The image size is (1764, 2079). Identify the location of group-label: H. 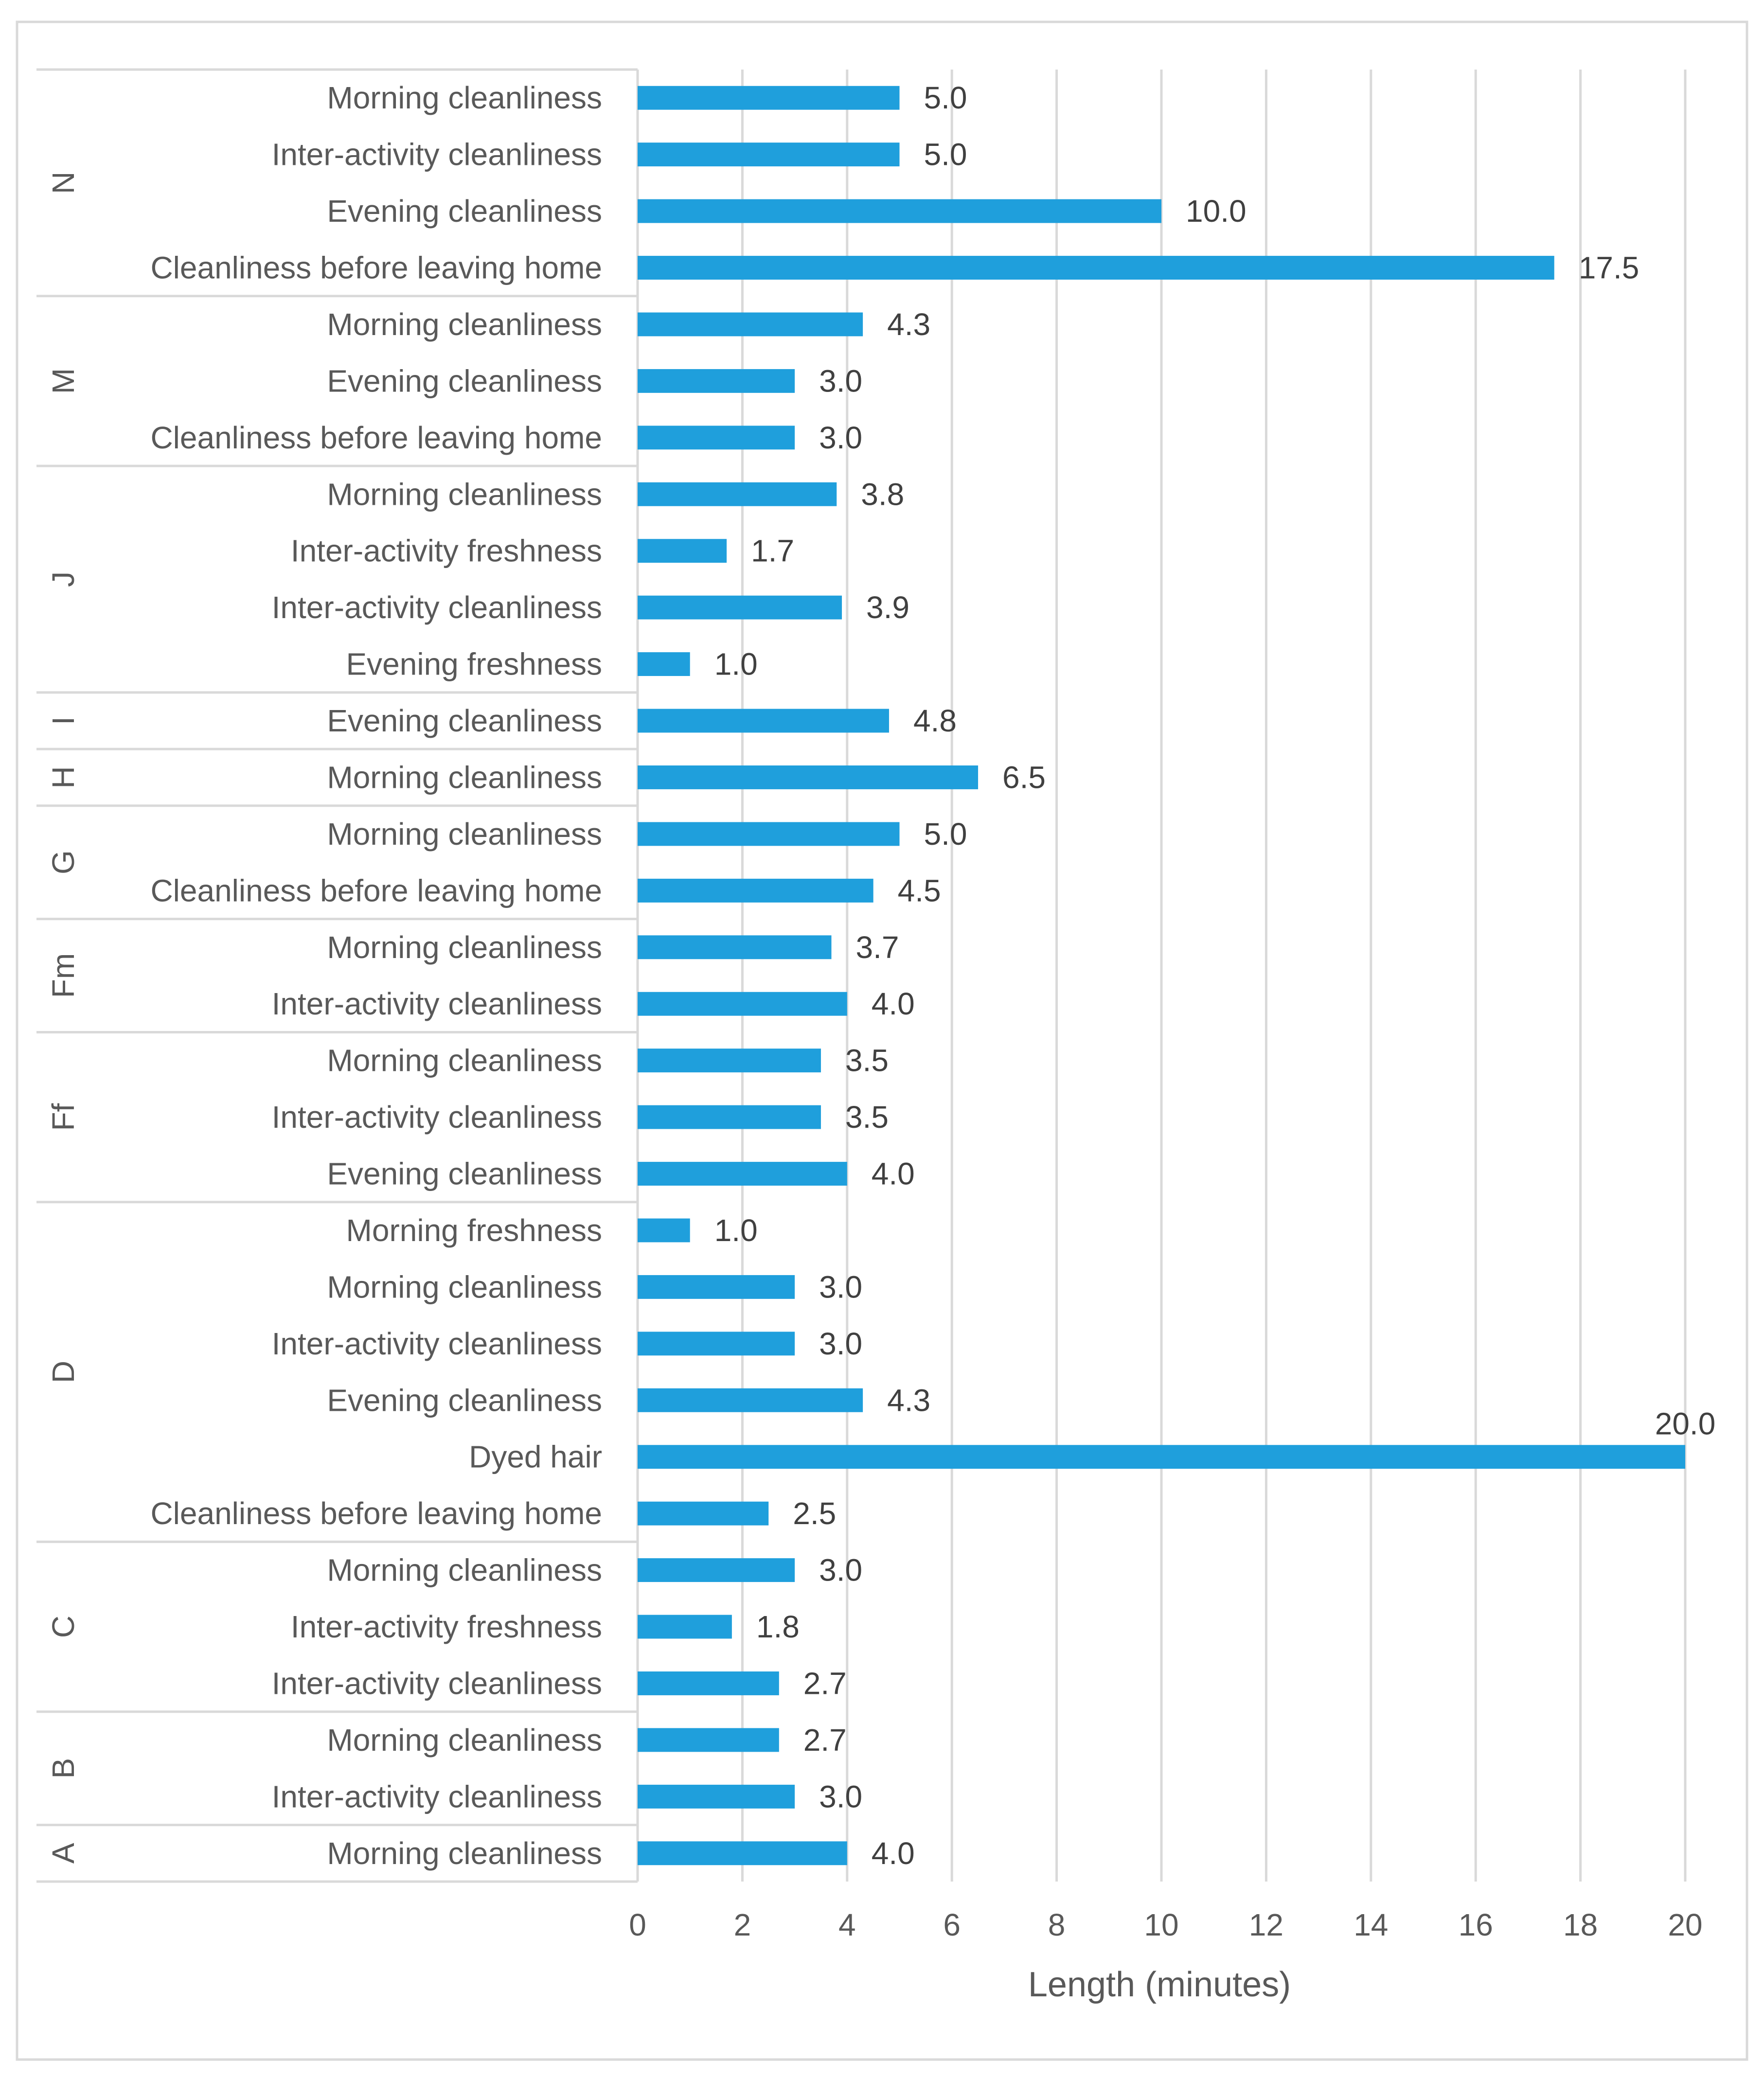
(64, 777).